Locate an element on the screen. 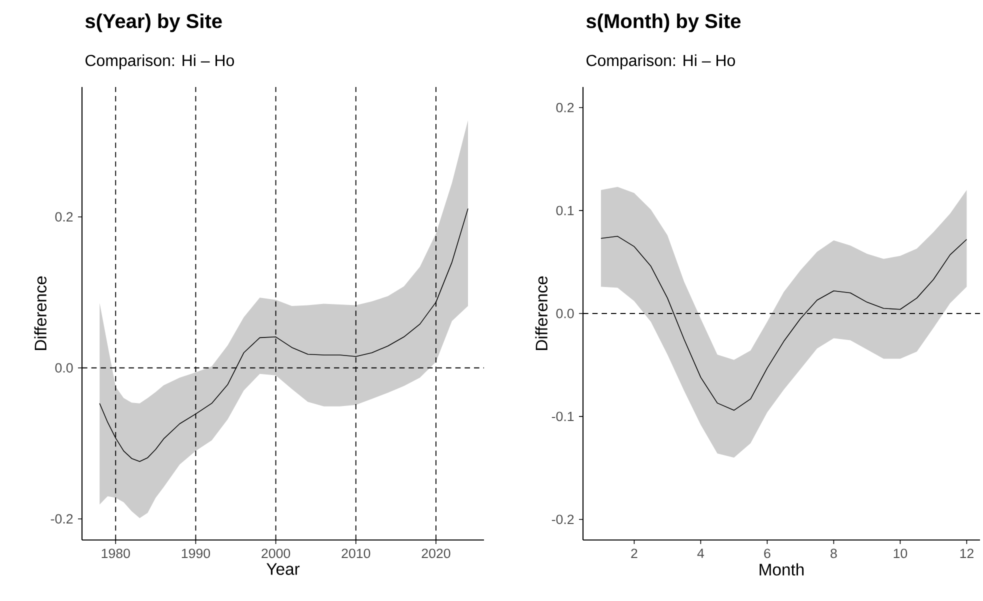 Image resolution: width=983 pixels, height=601 pixels. x-tick-label: 12 is located at coordinates (967, 553).